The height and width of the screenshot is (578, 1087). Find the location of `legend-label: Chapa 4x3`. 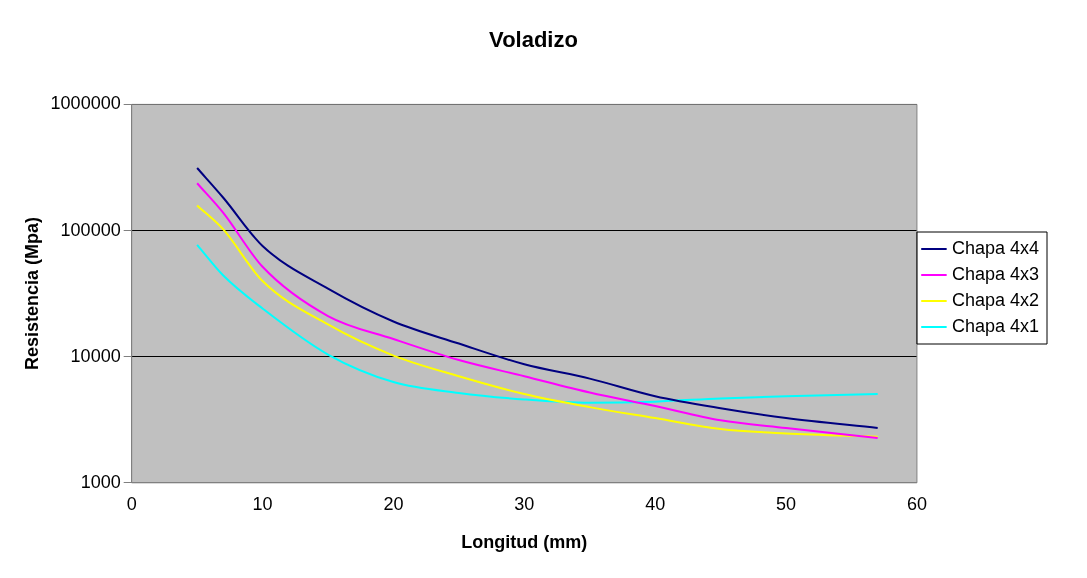

legend-label: Chapa 4x3 is located at coordinates (995, 273).